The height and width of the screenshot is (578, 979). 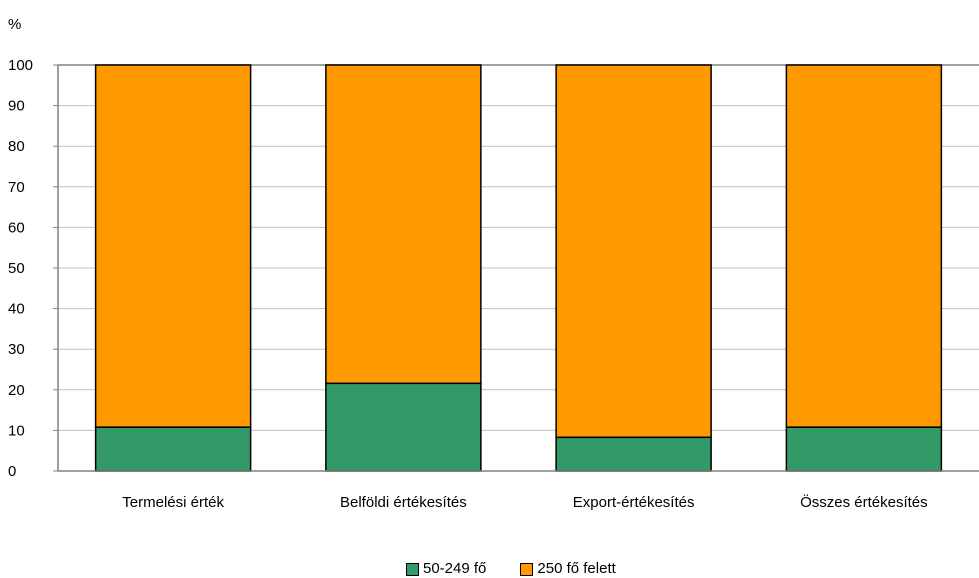 What do you see at coordinates (16, 349) in the screenshot?
I see `y-tick-label: 30` at bounding box center [16, 349].